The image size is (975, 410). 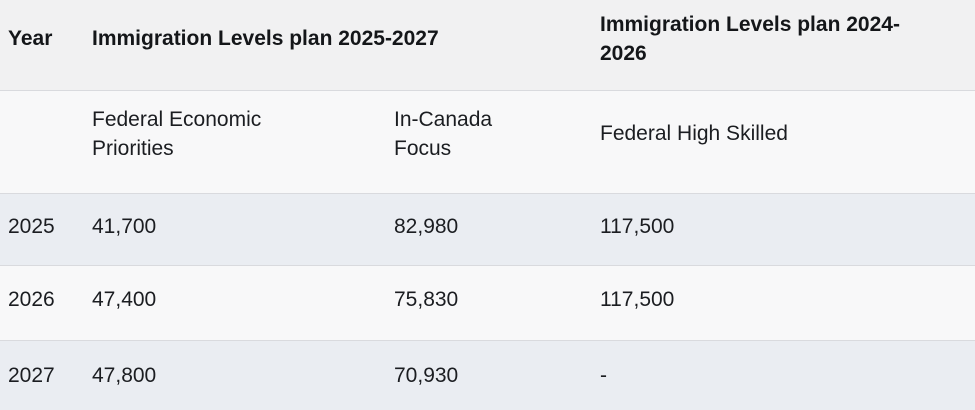 I want to click on in-canada-focus-cell: 70,930, so click(x=489, y=375).